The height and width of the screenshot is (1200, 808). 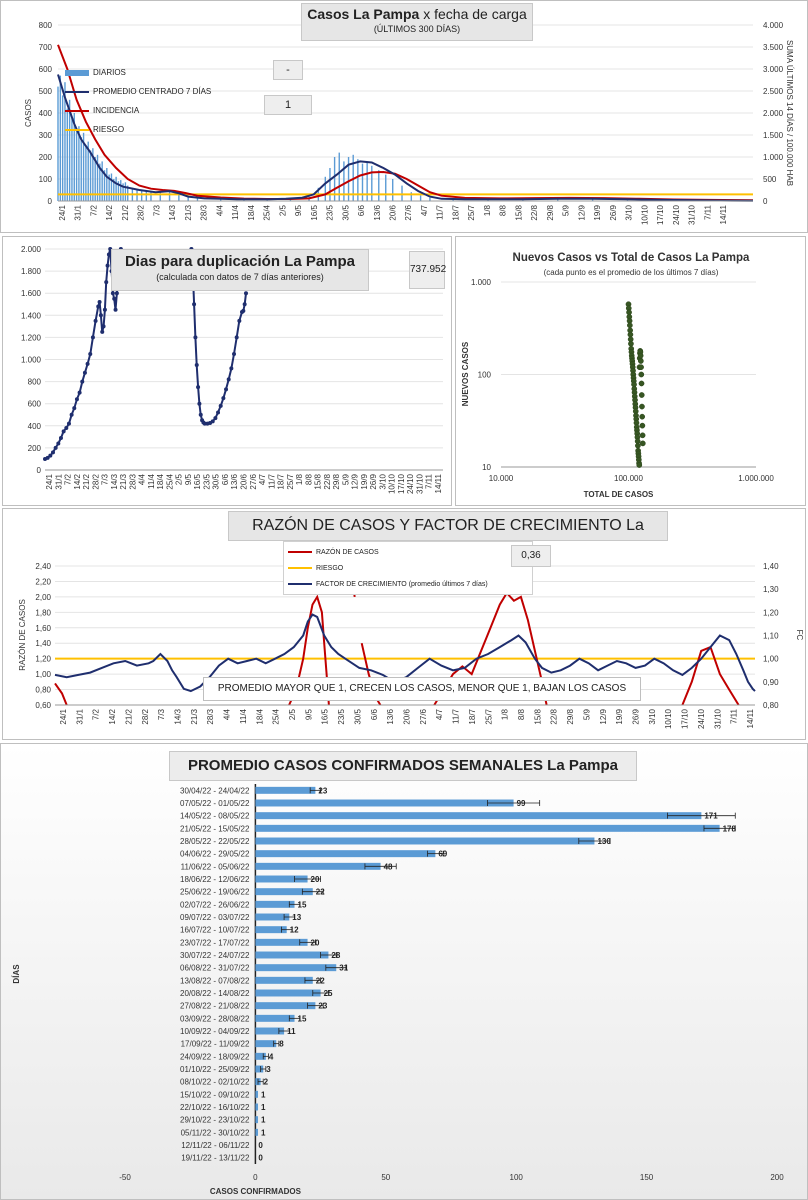 I want to click on razon-xtick: 17/10, so click(x=685, y=718).